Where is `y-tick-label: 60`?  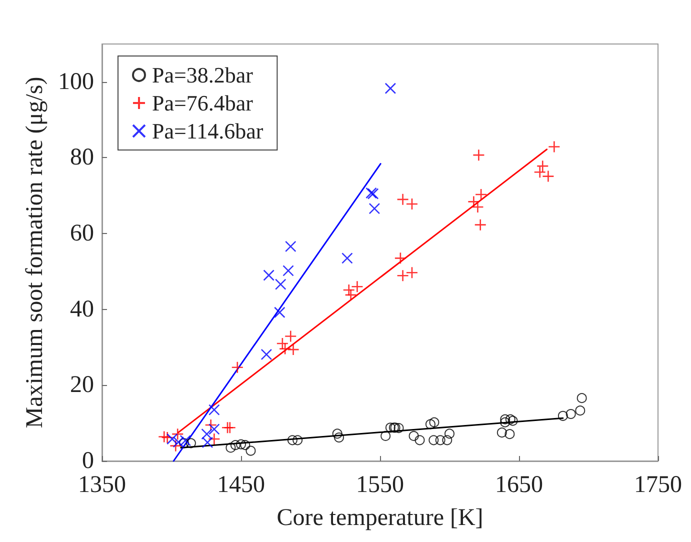 y-tick-label: 60 is located at coordinates (82, 233).